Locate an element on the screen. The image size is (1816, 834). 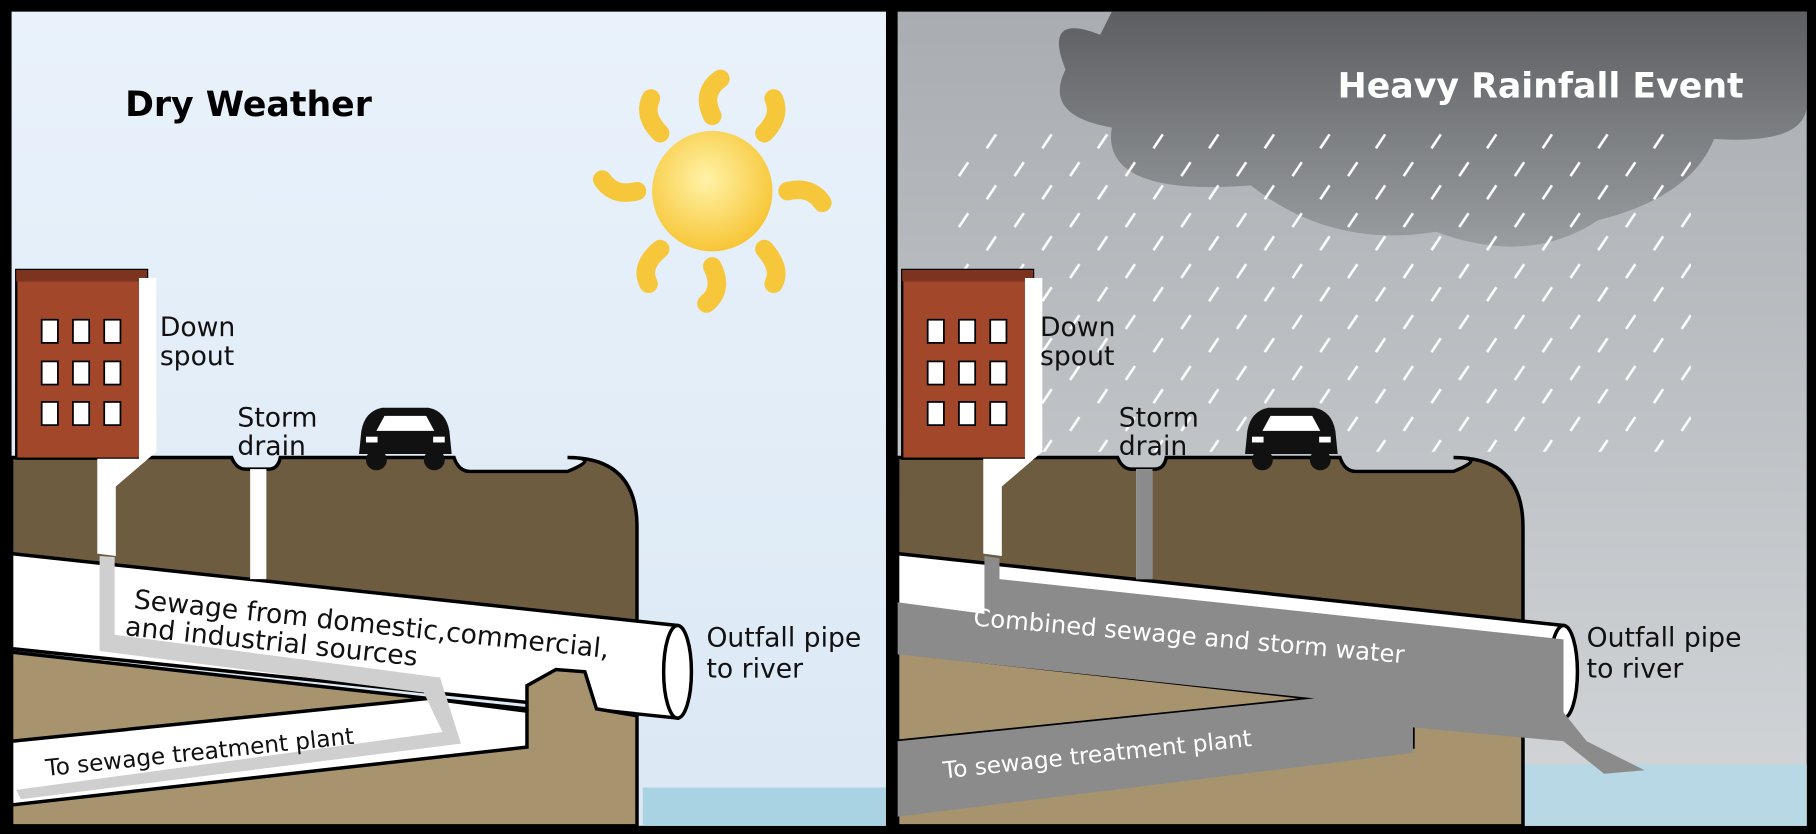
drain-flow is located at coordinates (1144, 524).